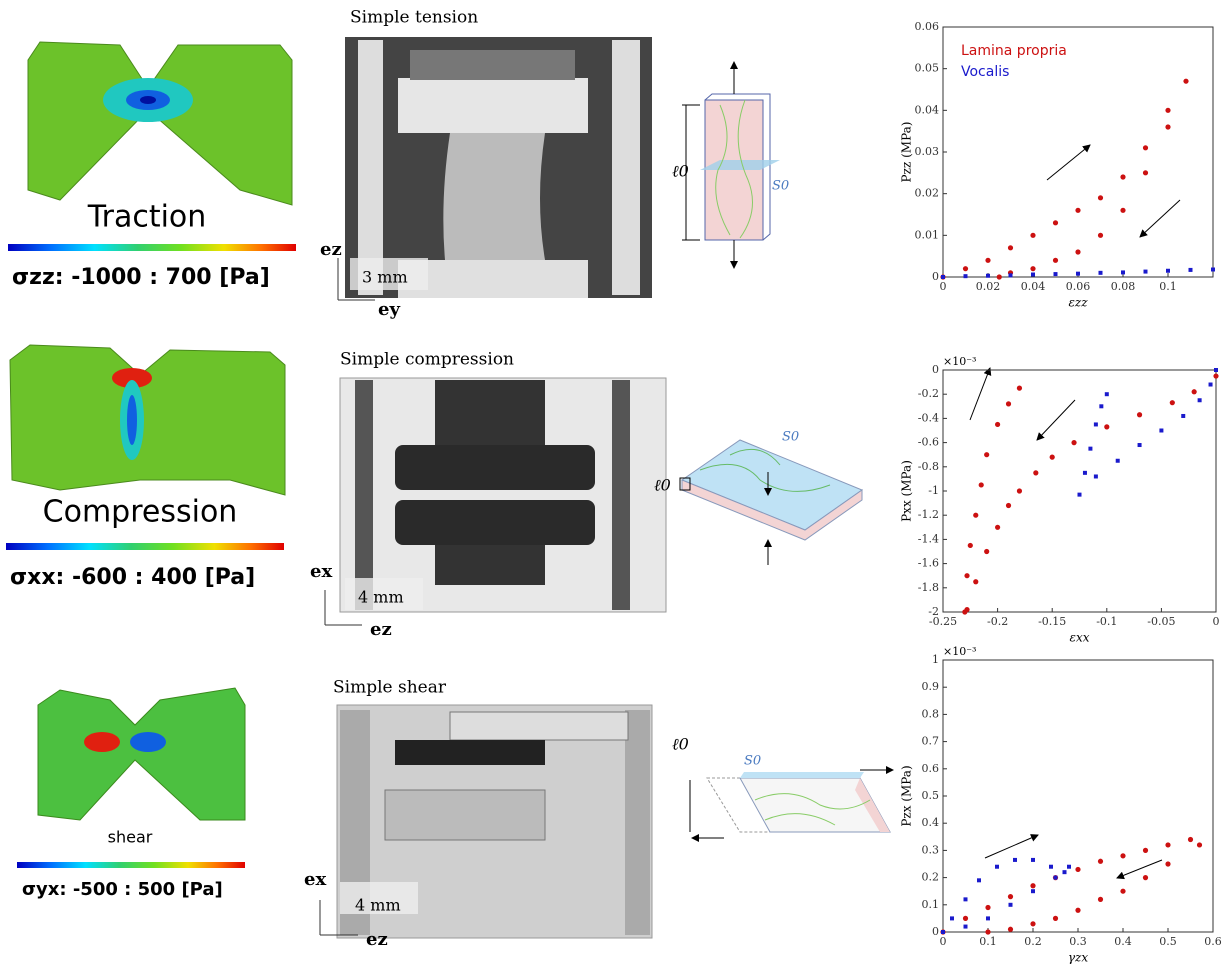 Image resolution: width=1228 pixels, height=967 pixels. I want to click on diagram-compression, so click(771, 502).